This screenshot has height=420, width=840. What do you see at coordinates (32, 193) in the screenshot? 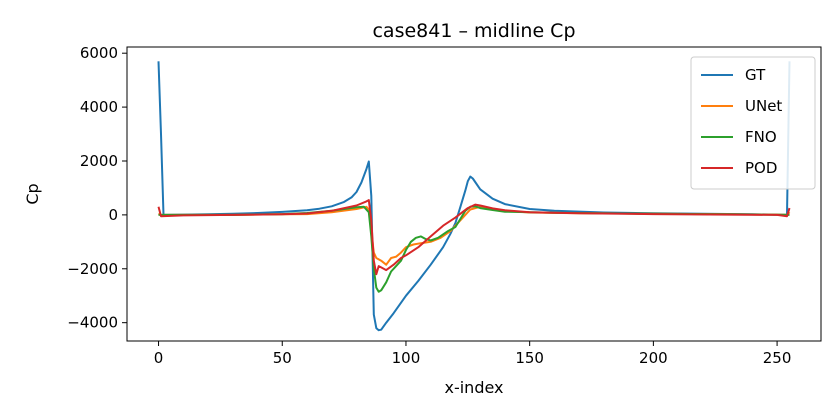
I see `y-axis-label: Cp` at bounding box center [32, 193].